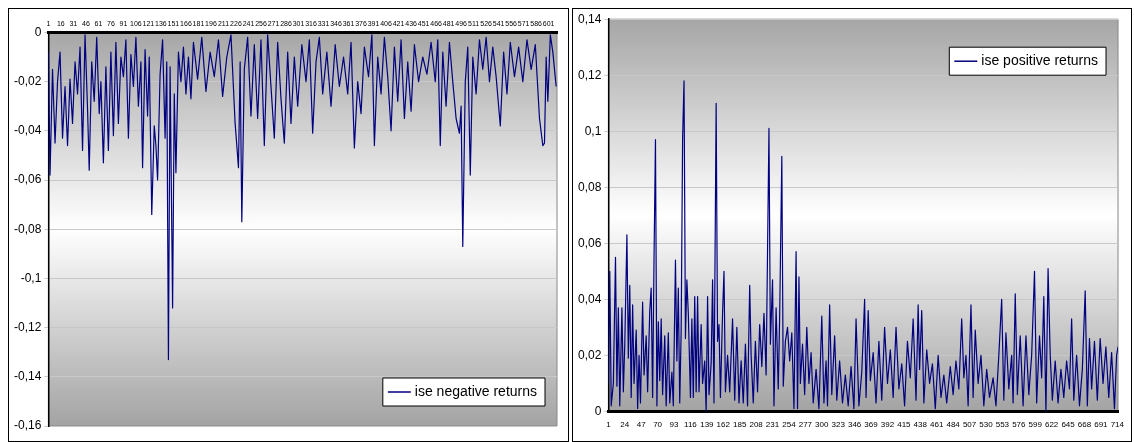 The width and height of the screenshot is (1134, 442). I want to click on x-tick-label: 254, so click(789, 425).